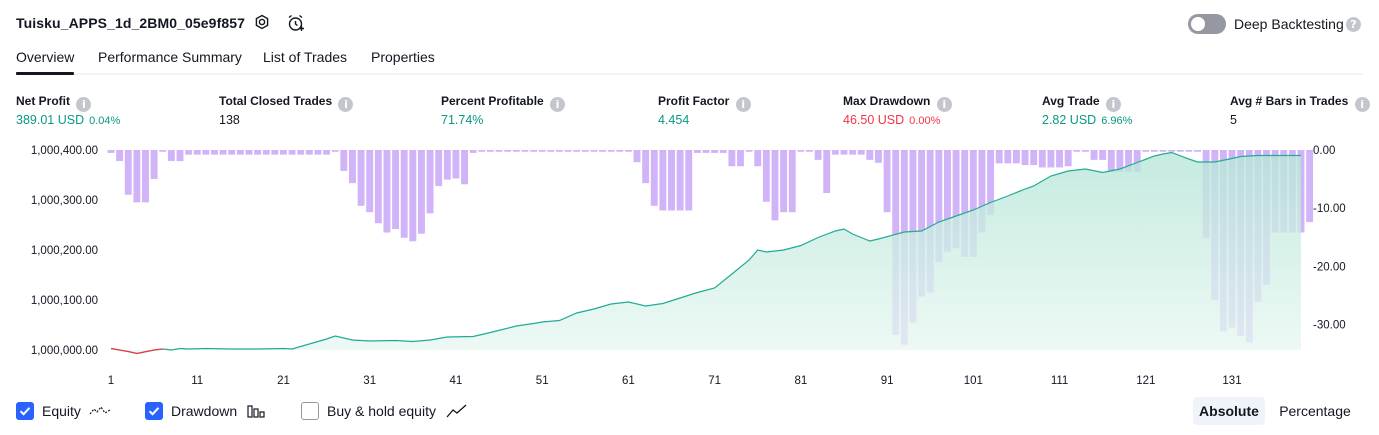  What do you see at coordinates (897, 103) in the screenshot?
I see `max-drawdown-label: Max Drawdown i` at bounding box center [897, 103].